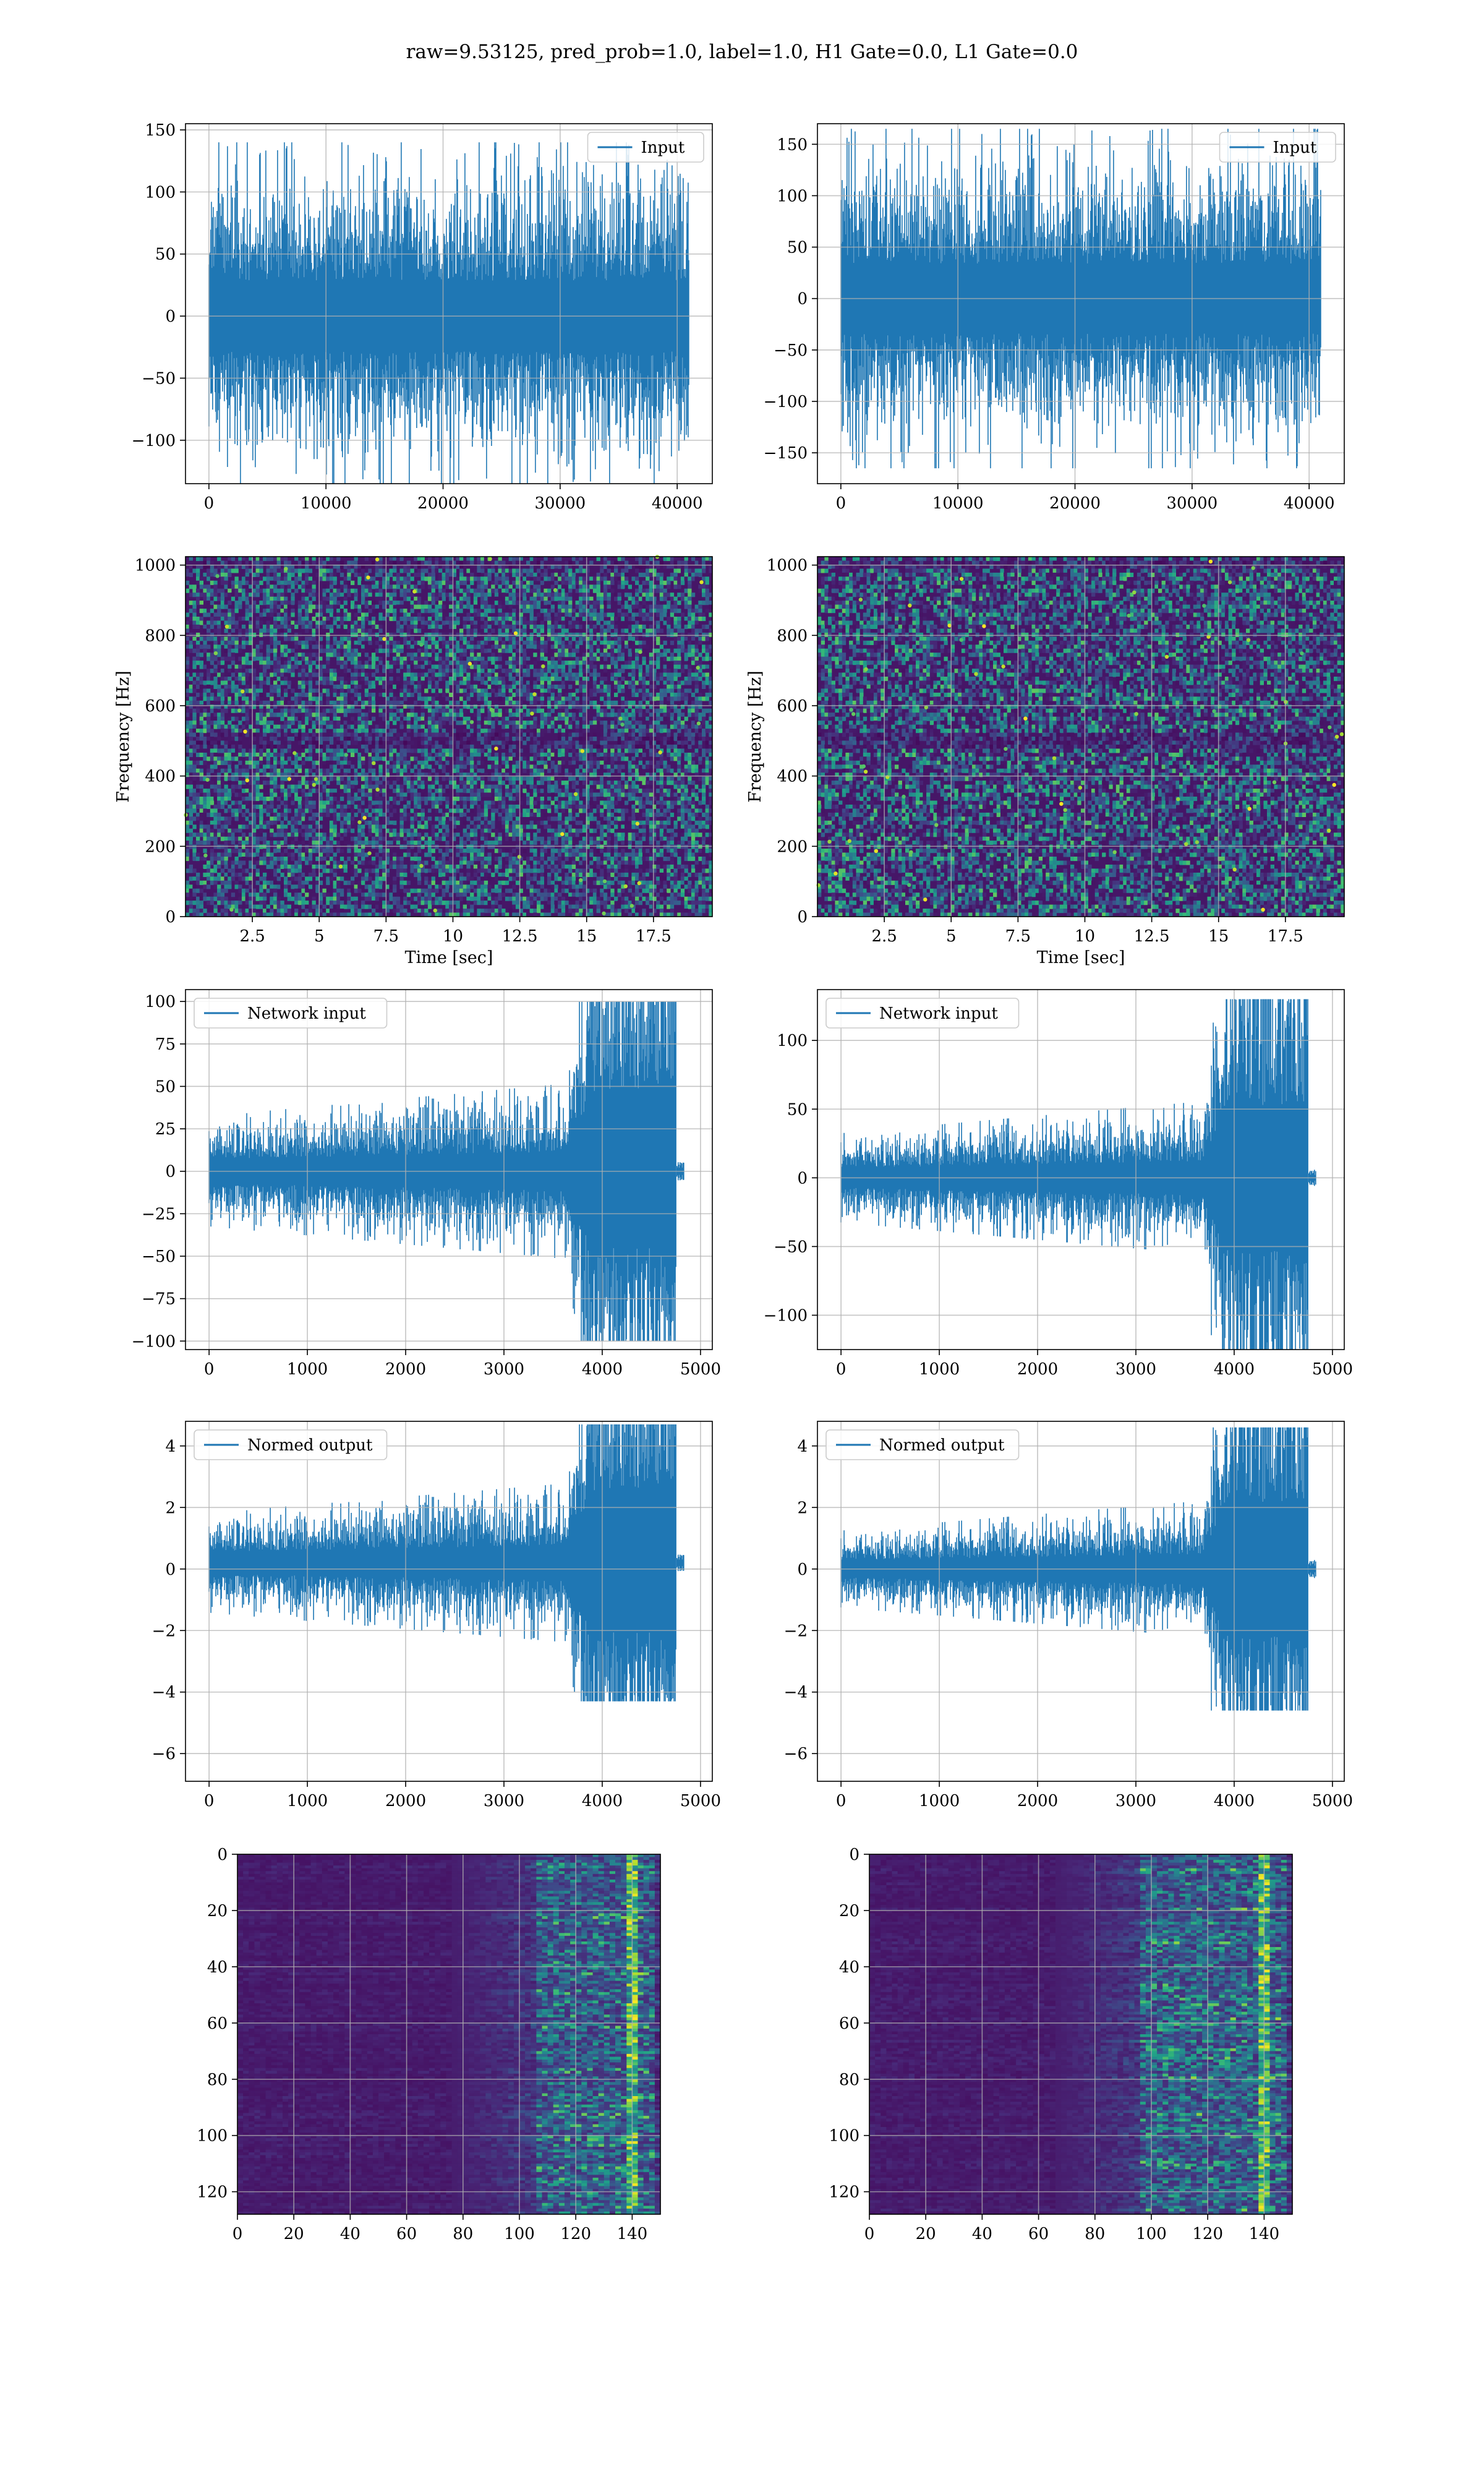 This screenshot has width=1484, height=2474. What do you see at coordinates (160, 192) in the screenshot?
I see `y-tick-label: 100` at bounding box center [160, 192].